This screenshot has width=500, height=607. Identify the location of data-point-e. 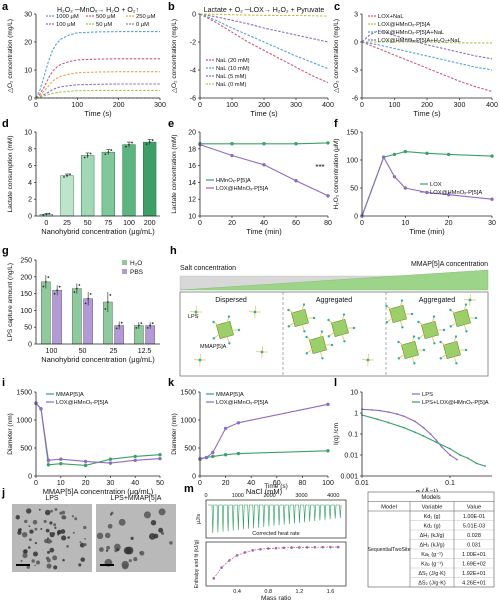
(328, 143).